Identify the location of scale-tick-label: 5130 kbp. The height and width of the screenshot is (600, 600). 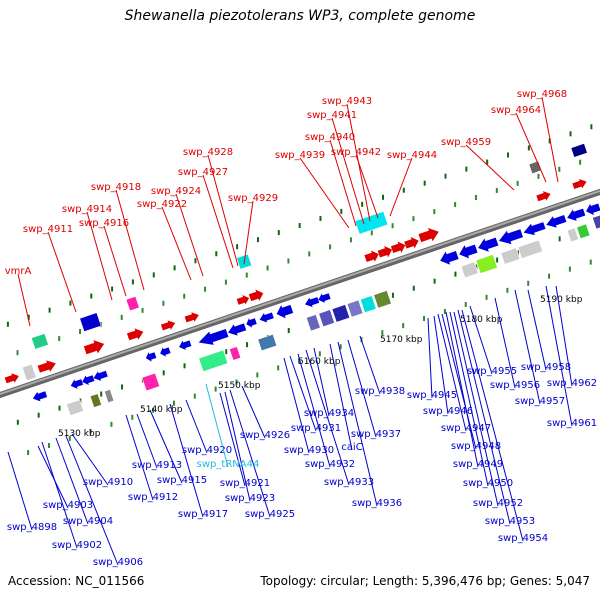
(79, 434).